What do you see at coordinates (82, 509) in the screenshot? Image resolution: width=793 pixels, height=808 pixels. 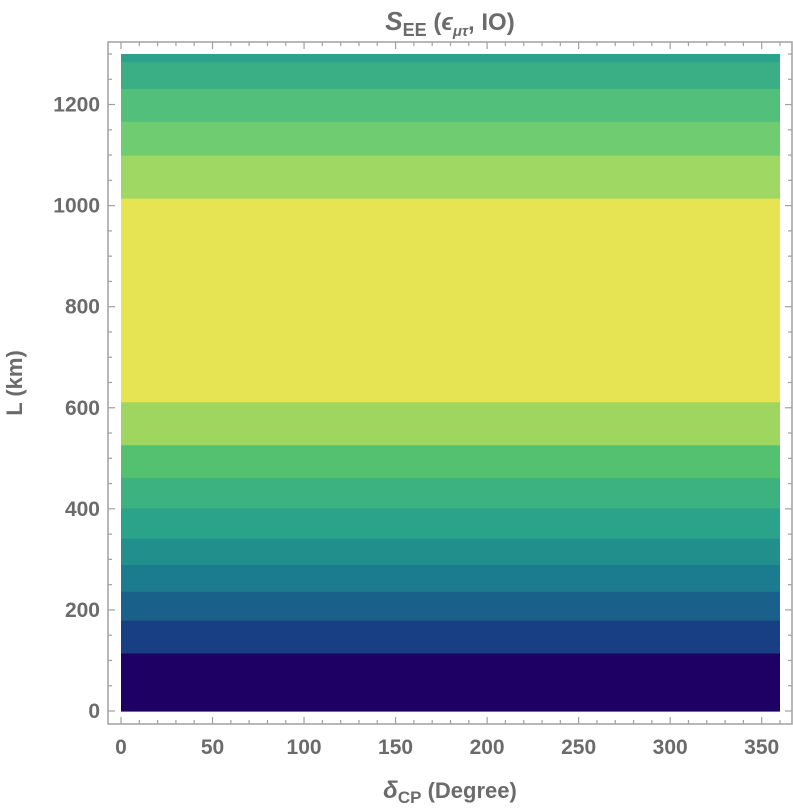 I see `y-tick-label: 400` at bounding box center [82, 509].